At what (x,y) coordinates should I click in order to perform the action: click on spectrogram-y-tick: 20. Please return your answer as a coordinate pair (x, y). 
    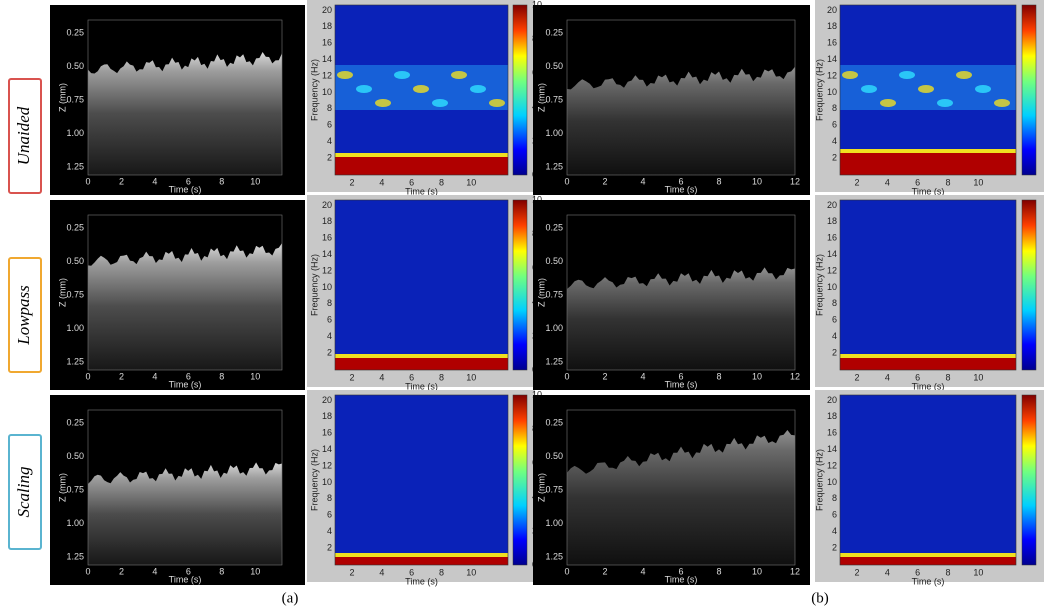
    Looking at the image, I should click on (327, 10).